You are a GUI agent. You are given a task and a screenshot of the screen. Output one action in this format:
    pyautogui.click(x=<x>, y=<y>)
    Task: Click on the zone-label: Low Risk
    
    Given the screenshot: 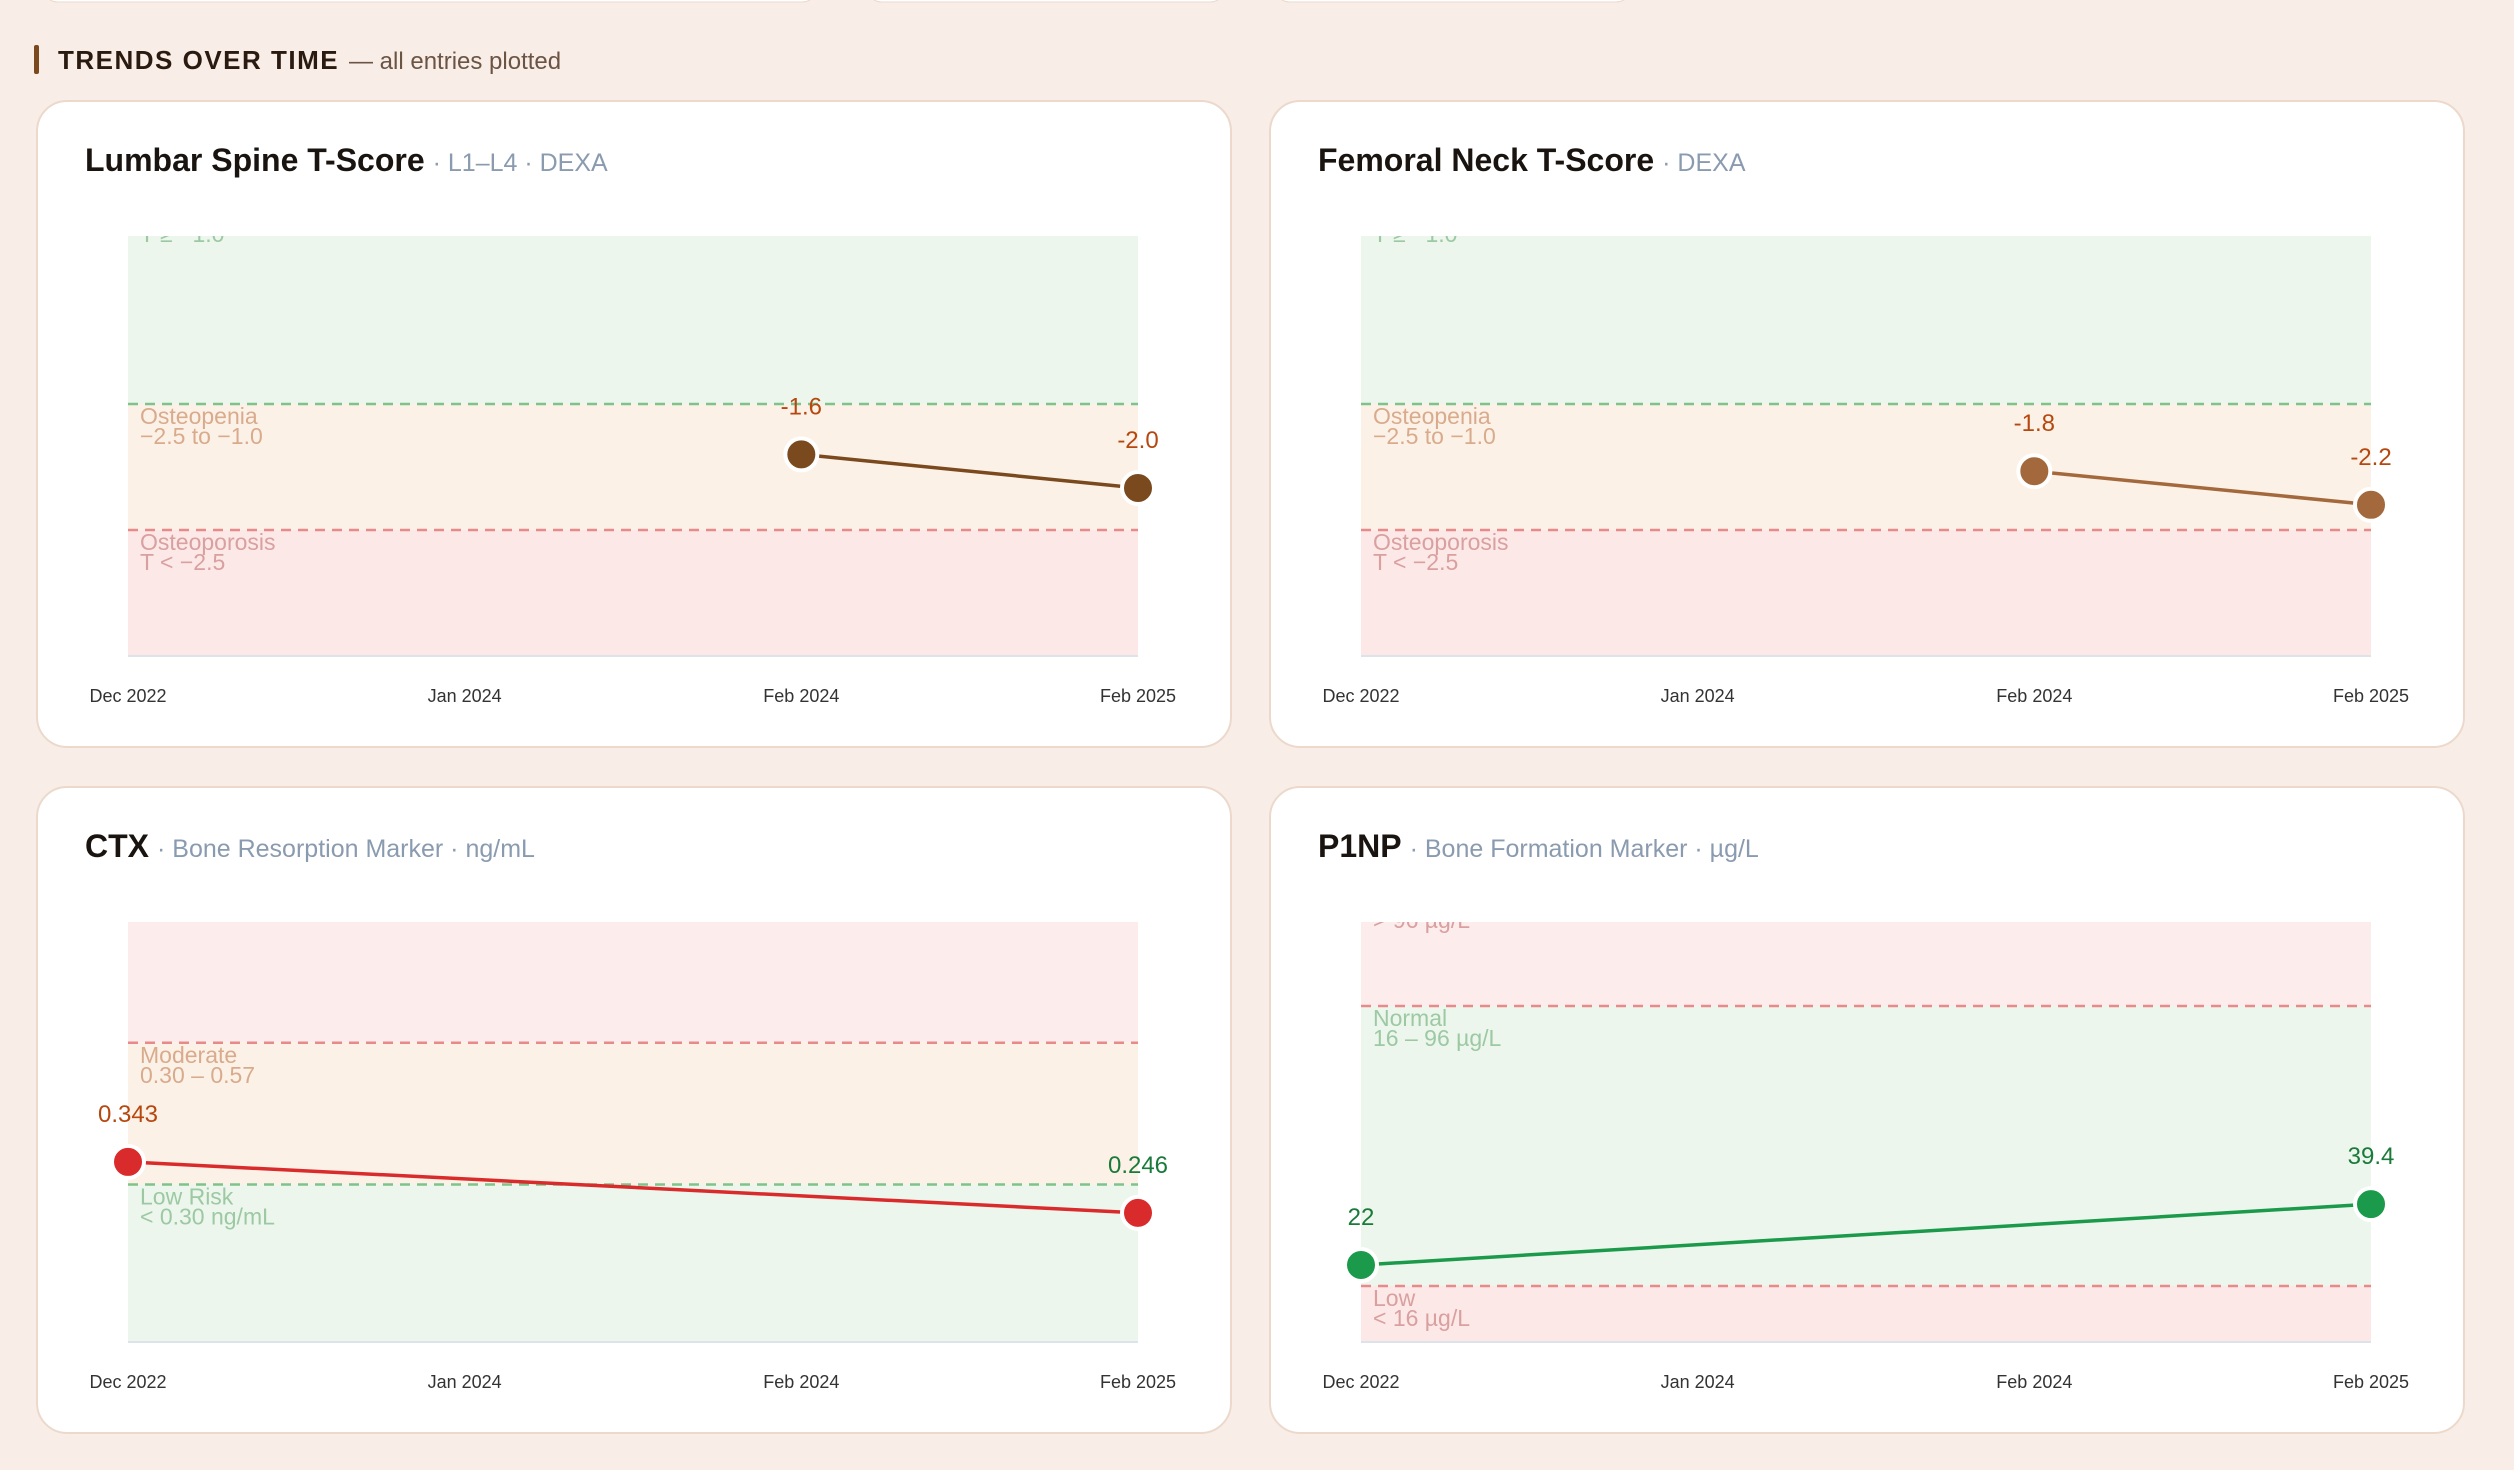 What is the action you would take?
    pyautogui.click(x=187, y=1197)
    